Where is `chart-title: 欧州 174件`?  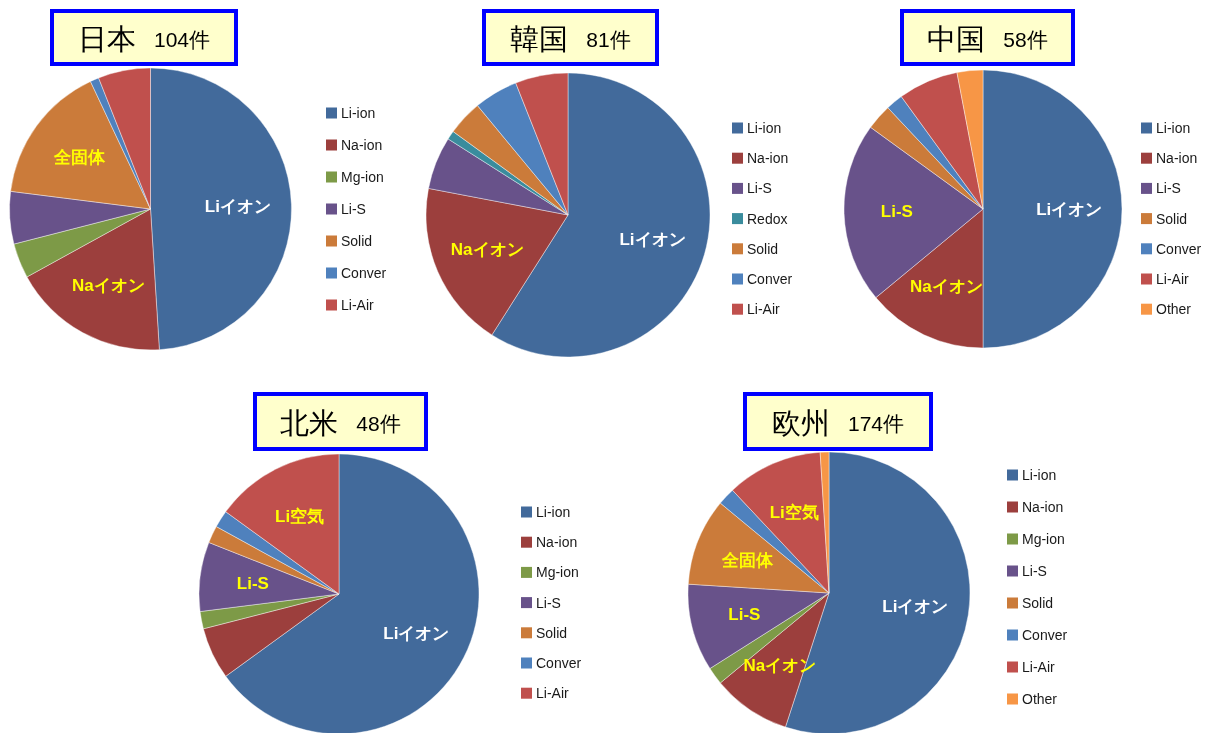 chart-title: 欧州 174件 is located at coordinates (838, 422).